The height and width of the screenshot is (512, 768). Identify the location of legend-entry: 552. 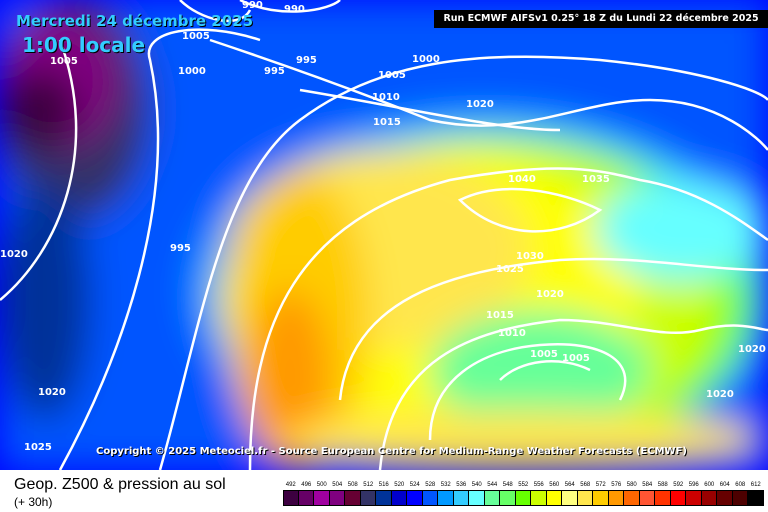
(523, 493).